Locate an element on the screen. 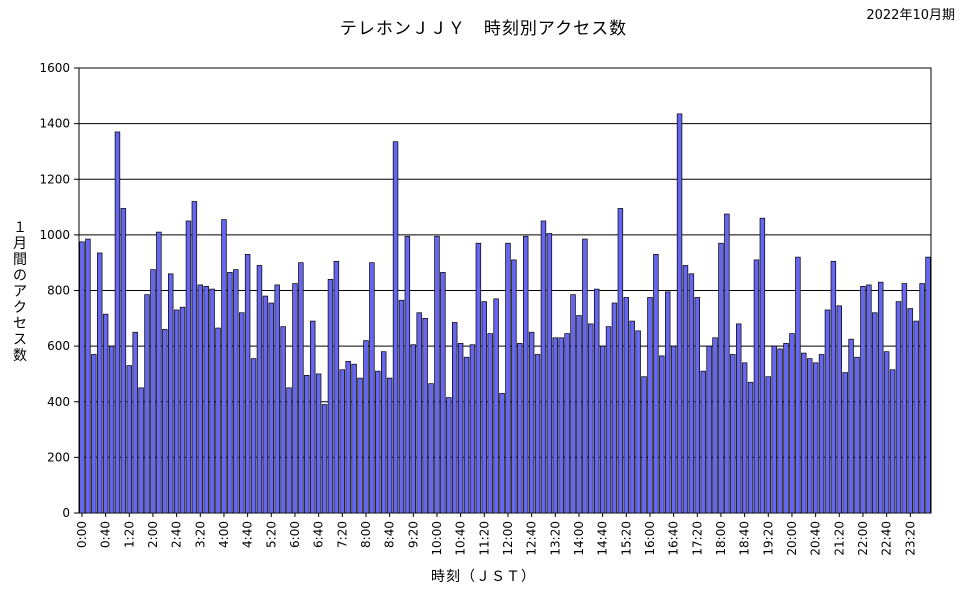 The width and height of the screenshot is (967, 594). y-tick-label: 1400 is located at coordinates (54, 124).